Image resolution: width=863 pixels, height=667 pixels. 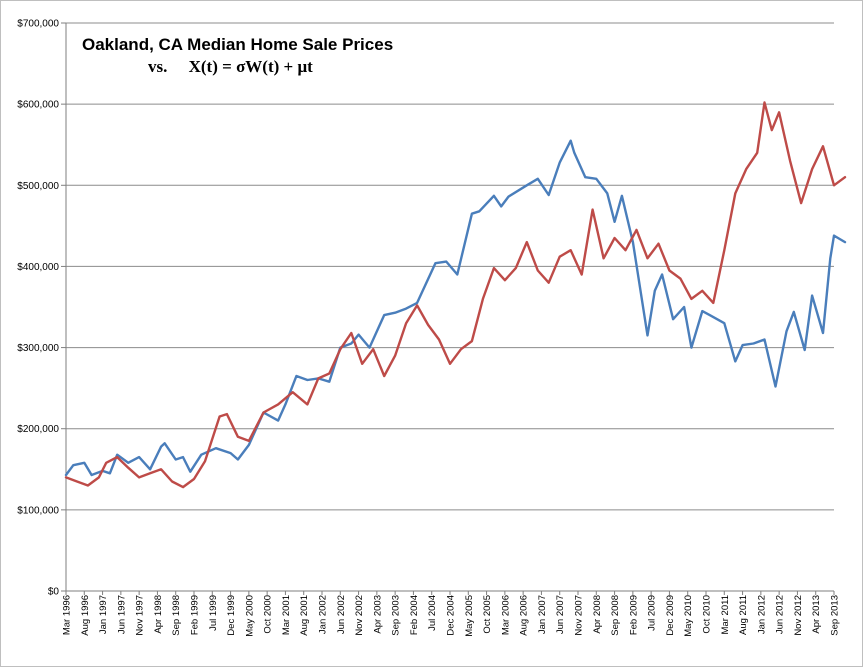 I want to click on y-tick-label: $200,000, so click(x=38, y=429).